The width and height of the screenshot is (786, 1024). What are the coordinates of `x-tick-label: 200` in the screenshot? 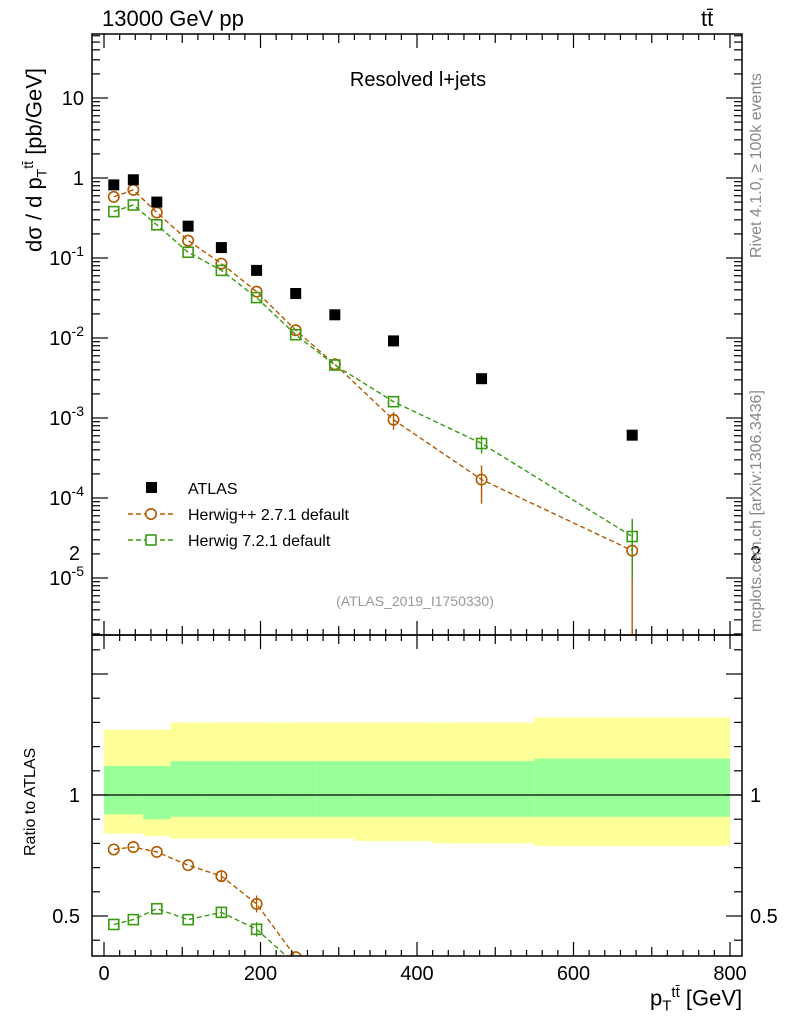 It's located at (260, 974).